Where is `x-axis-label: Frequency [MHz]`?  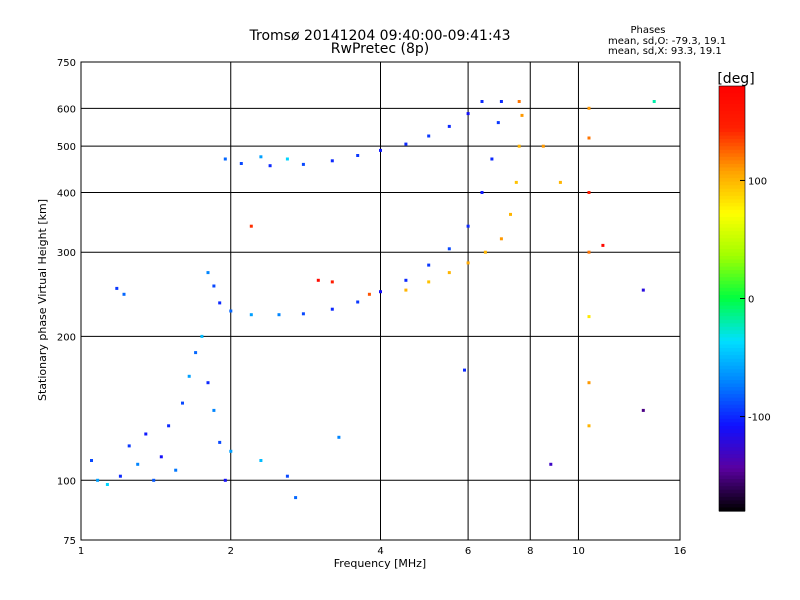 x-axis-label: Frequency [MHz] is located at coordinates (380, 563).